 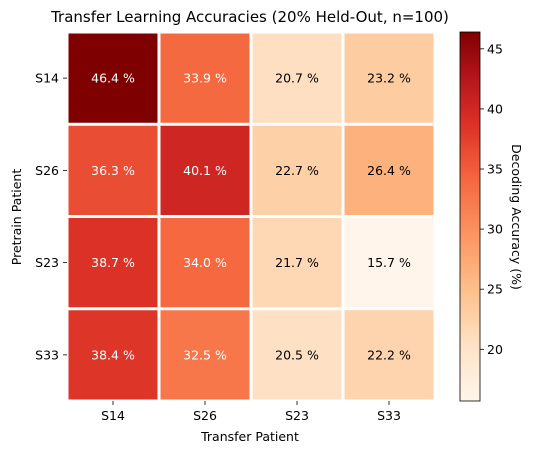 I want to click on y-tick-label: S33, so click(x=47, y=354).